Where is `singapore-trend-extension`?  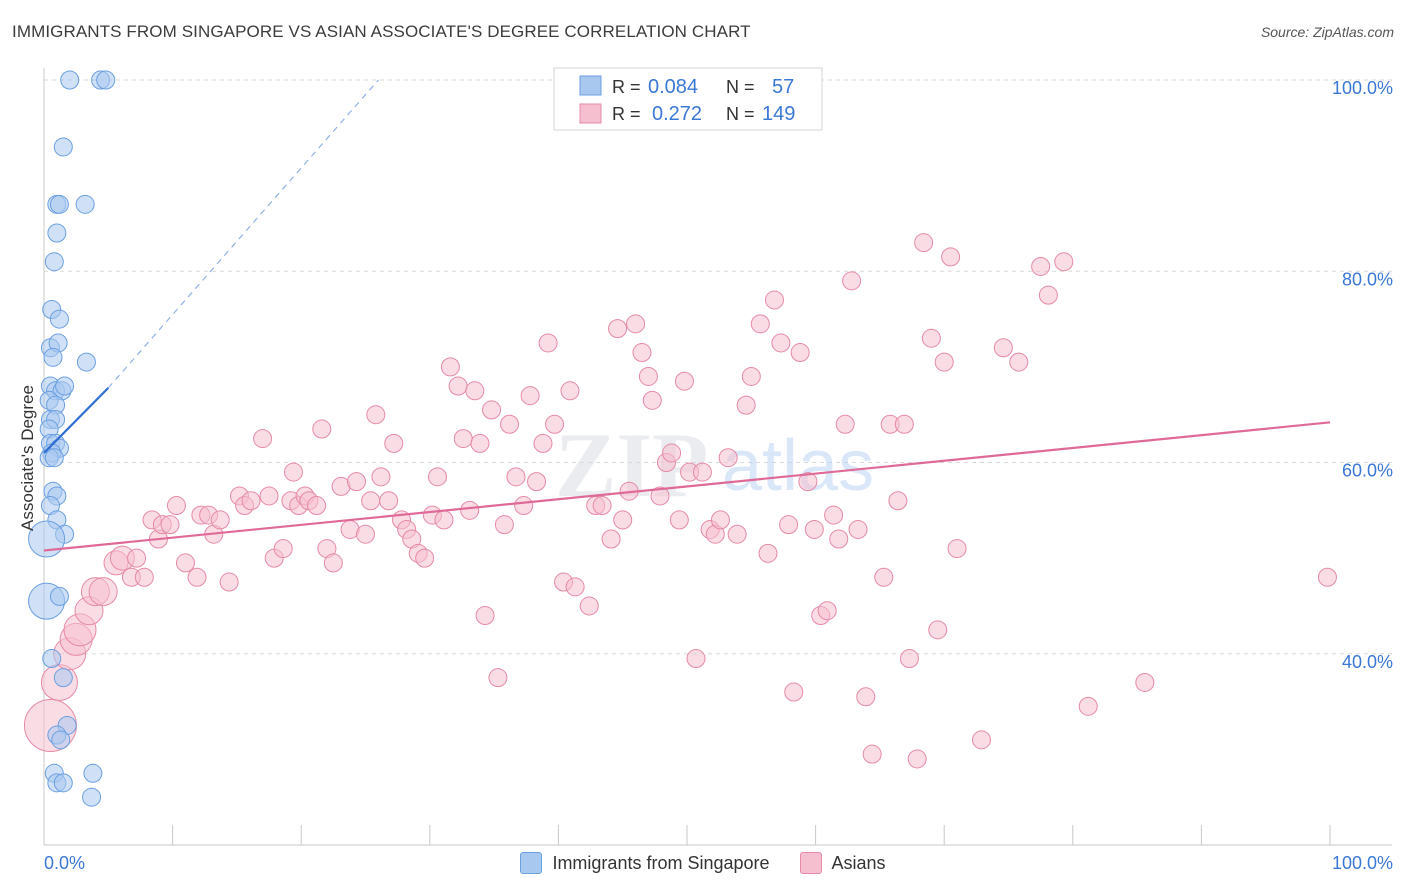
singapore-trend-extension is located at coordinates (243, 234).